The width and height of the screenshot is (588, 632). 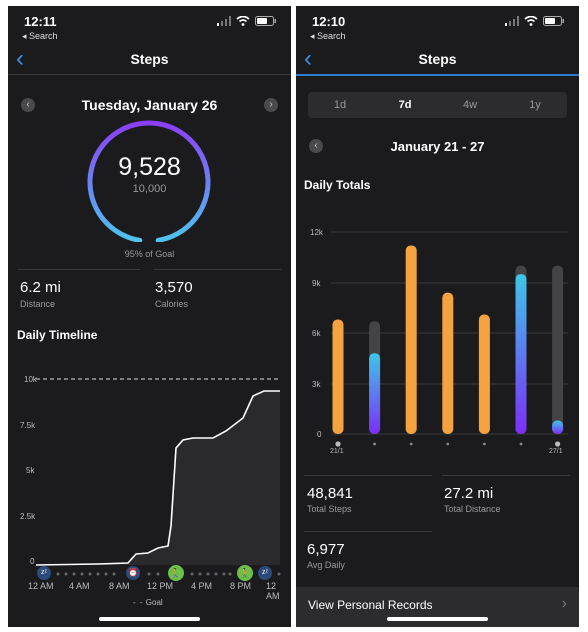 What do you see at coordinates (370, 605) in the screenshot?
I see `personal-records-label: View Personal Records` at bounding box center [370, 605].